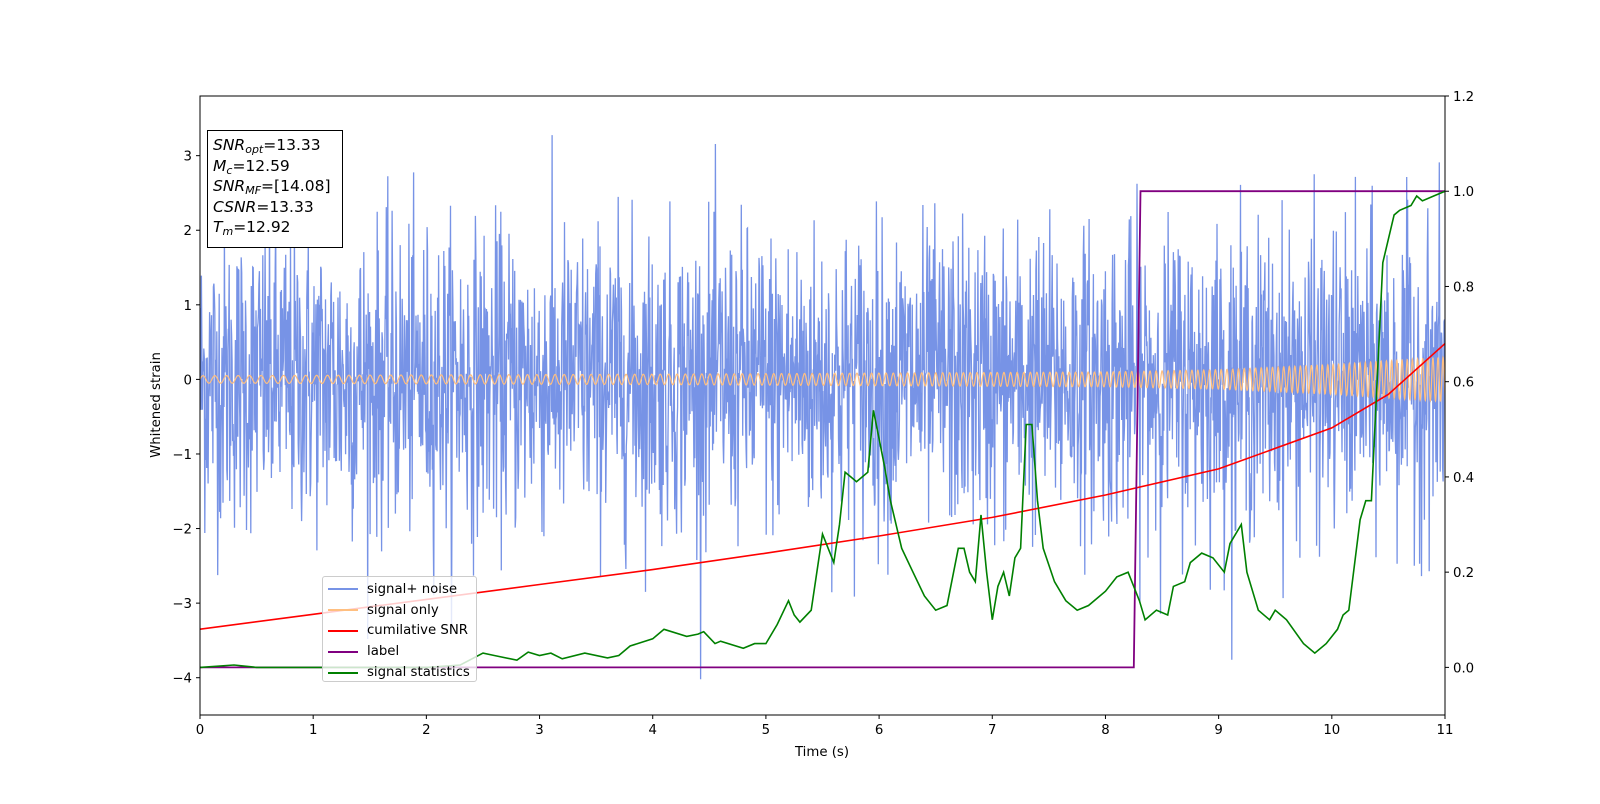  I want to click on x-tick-label: 5, so click(766, 730).